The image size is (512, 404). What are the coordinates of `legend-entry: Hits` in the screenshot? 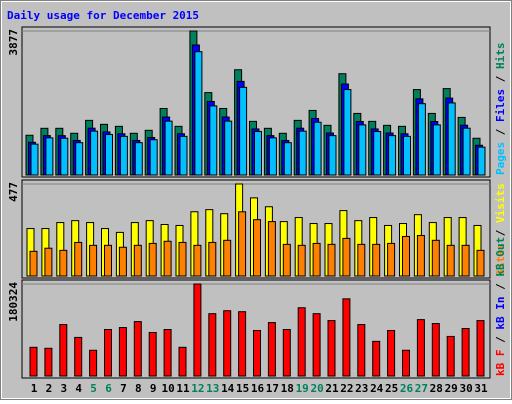 It's located at (500, 56).